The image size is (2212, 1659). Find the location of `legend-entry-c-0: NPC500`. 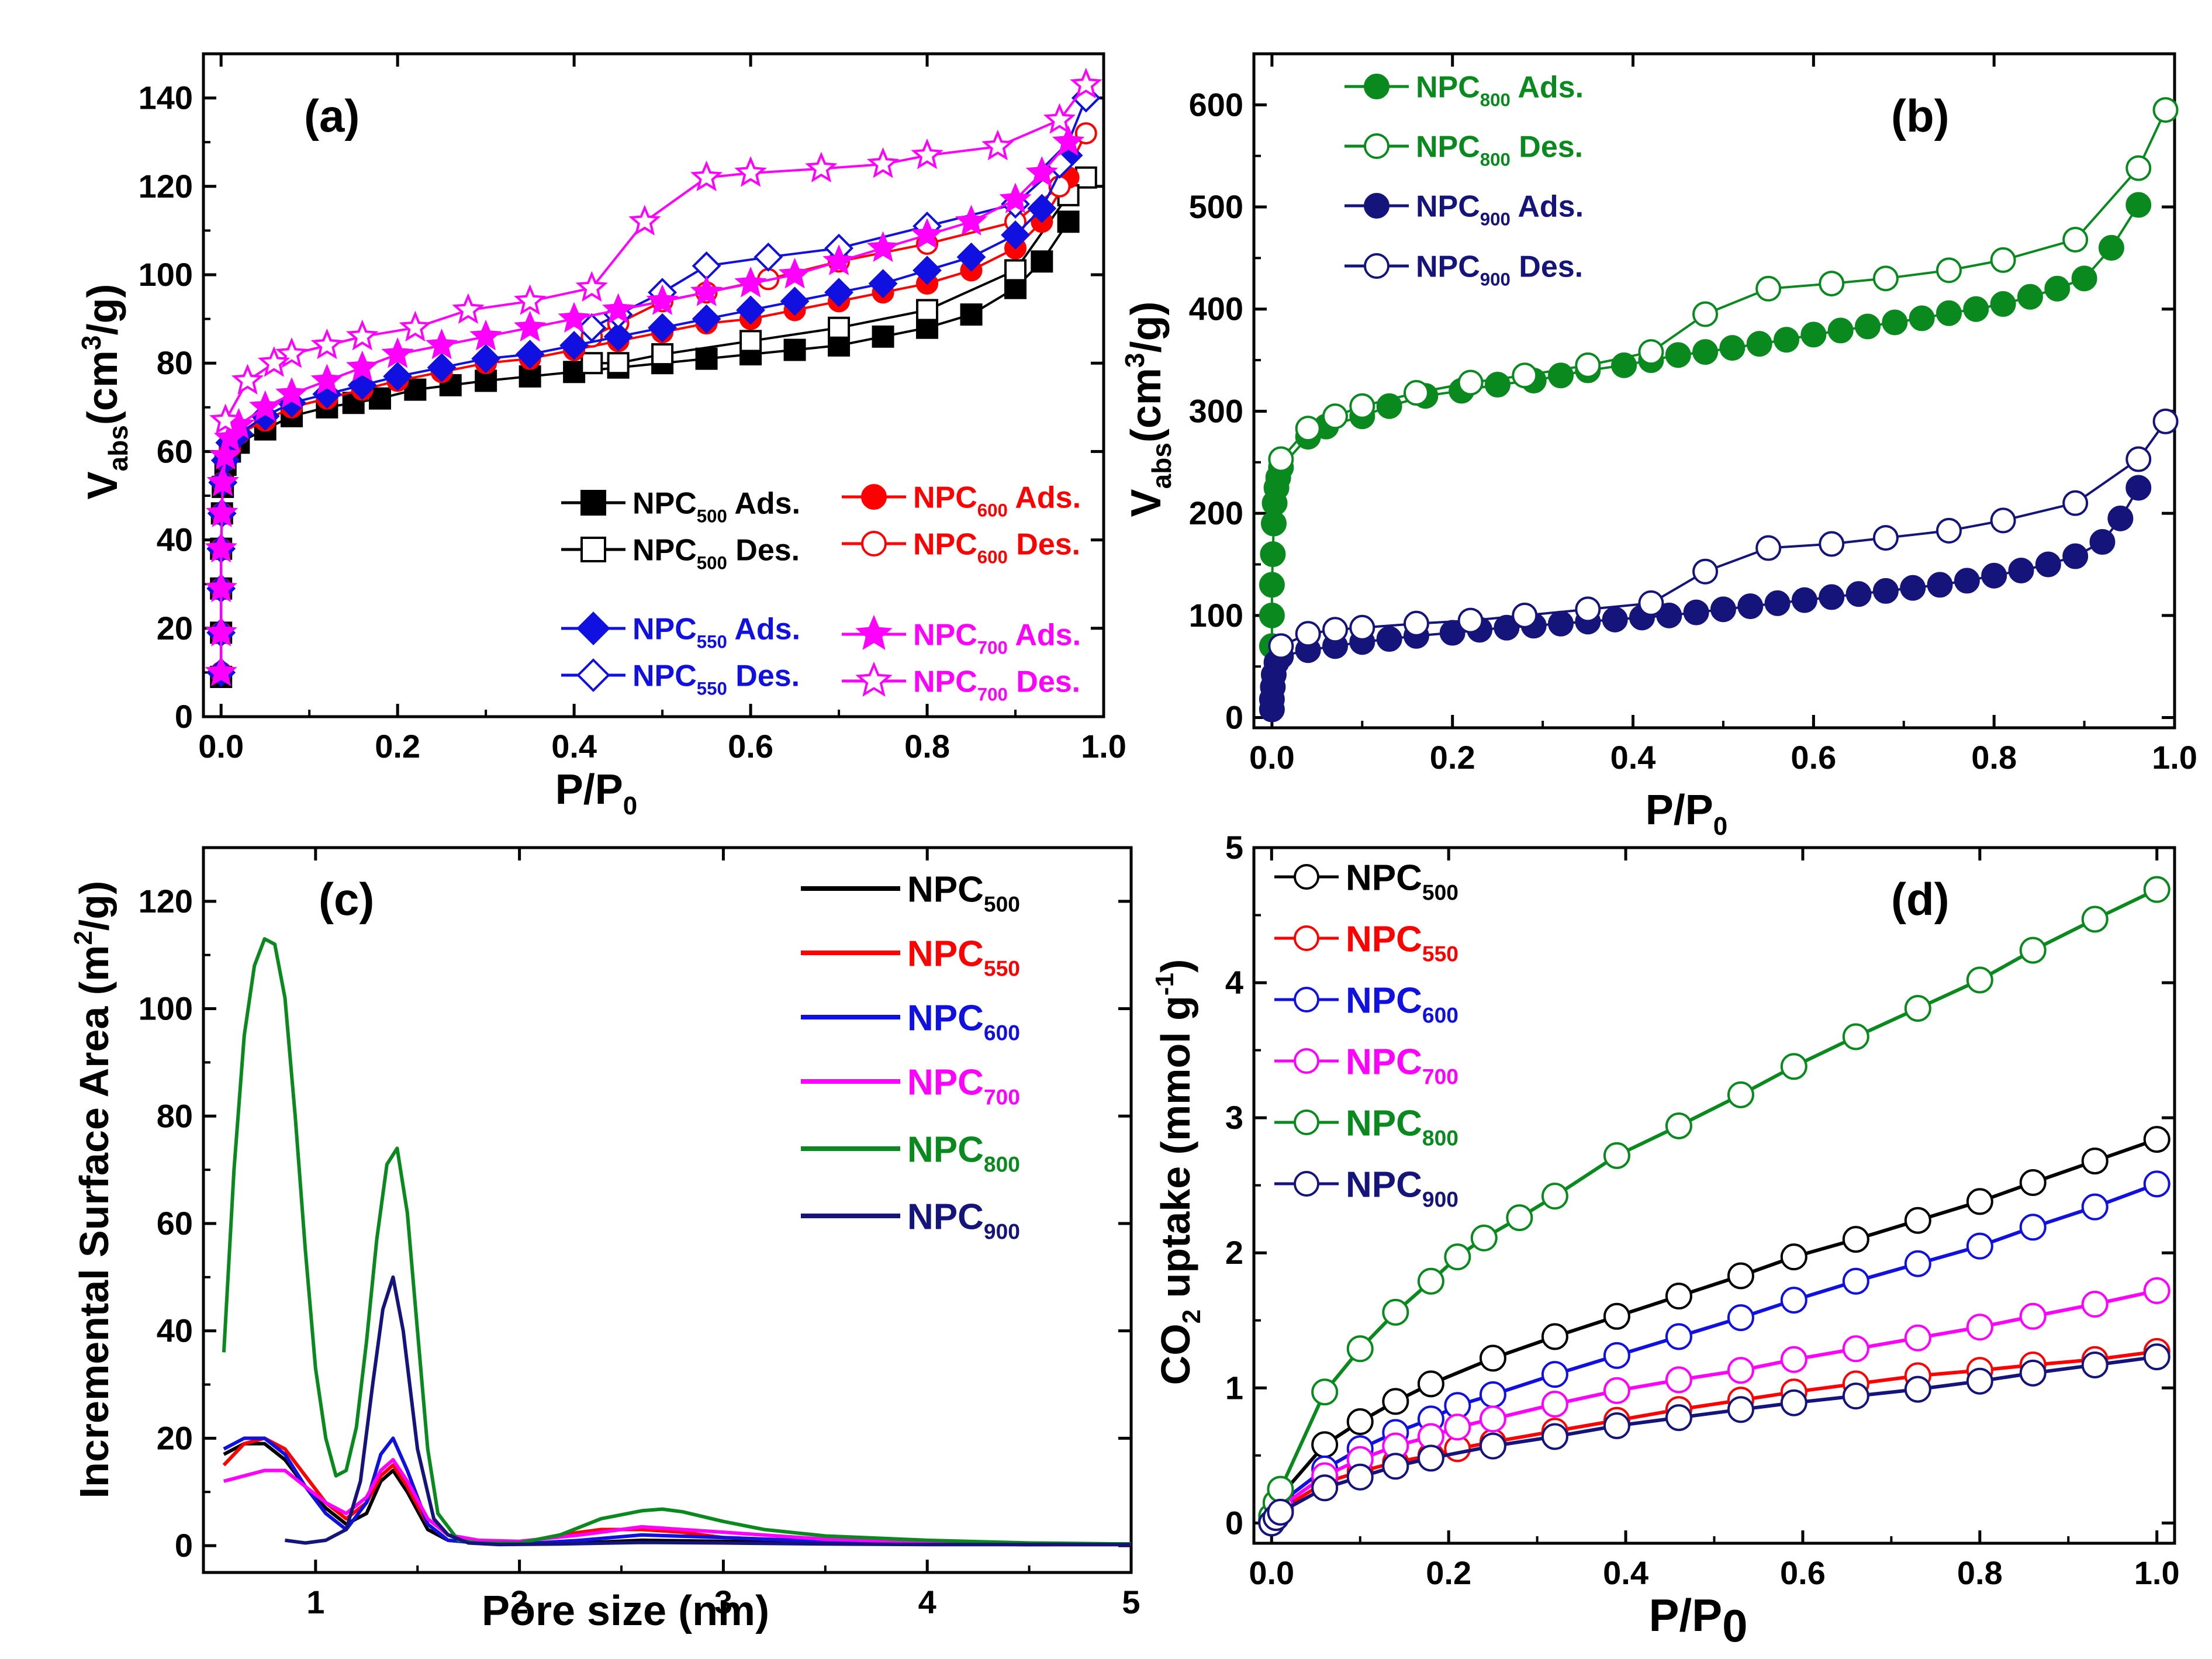

legend-entry-c-0: NPC500 is located at coordinates (910, 893).